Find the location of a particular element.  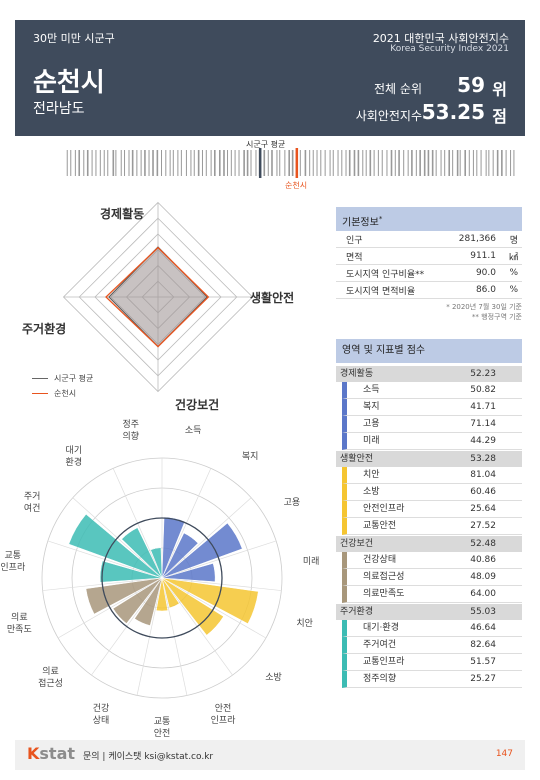

score-item-value: 71.14 is located at coordinates (483, 424).